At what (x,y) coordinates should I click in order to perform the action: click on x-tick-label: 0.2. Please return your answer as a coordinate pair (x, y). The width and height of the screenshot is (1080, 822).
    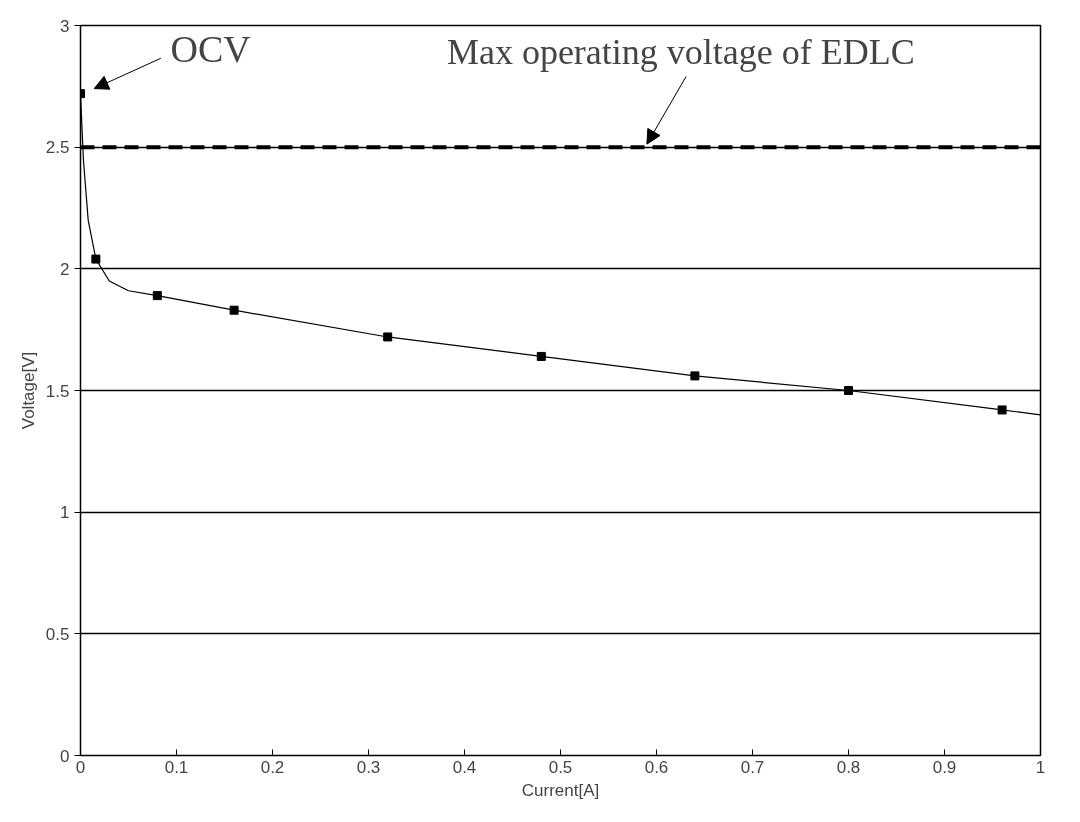
    Looking at the image, I should click on (272, 767).